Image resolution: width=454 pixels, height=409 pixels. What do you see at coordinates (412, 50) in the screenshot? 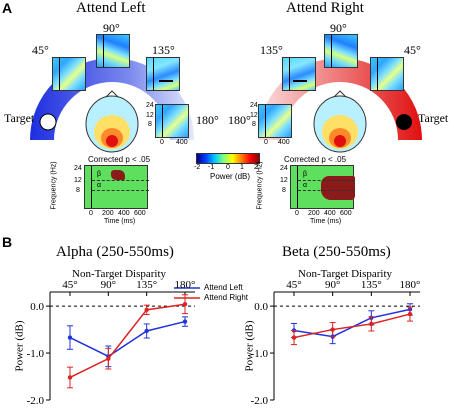
I see `right-angle-45: 45°` at bounding box center [412, 50].